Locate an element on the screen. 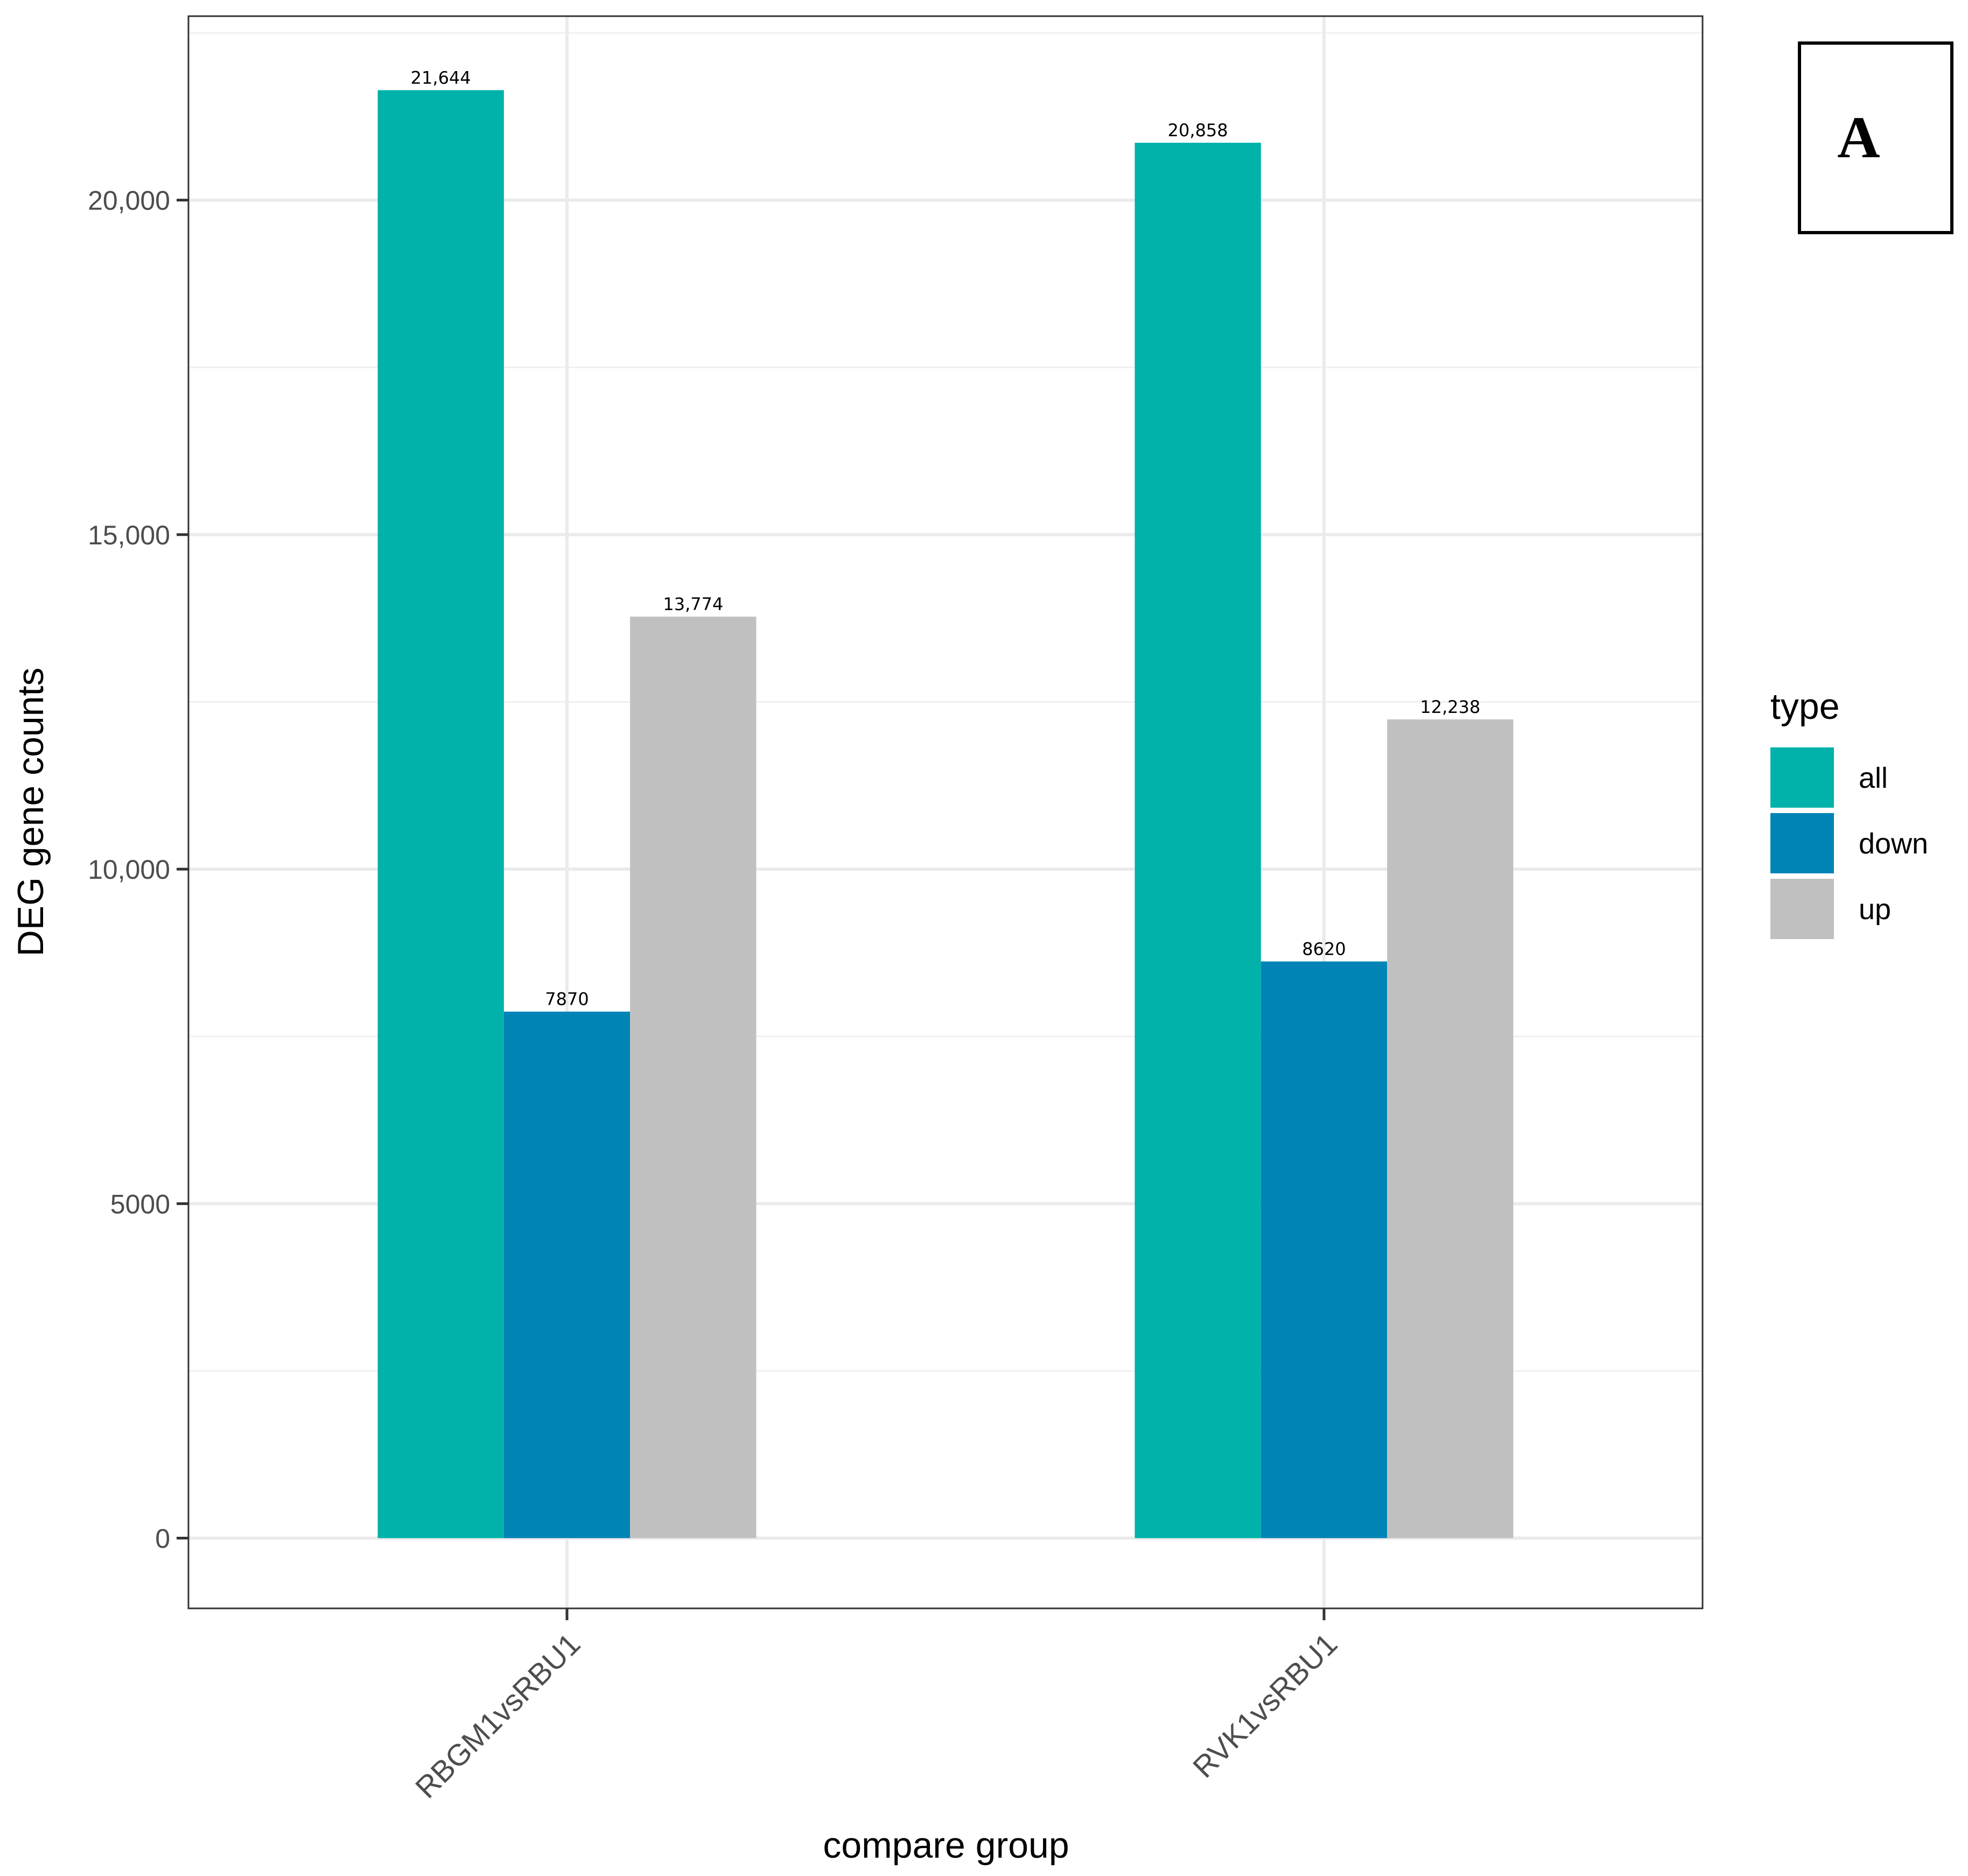 The height and width of the screenshot is (1876, 1968). y-axis: 0 5000 10,000 15,000 20,000 is located at coordinates (138, 870).